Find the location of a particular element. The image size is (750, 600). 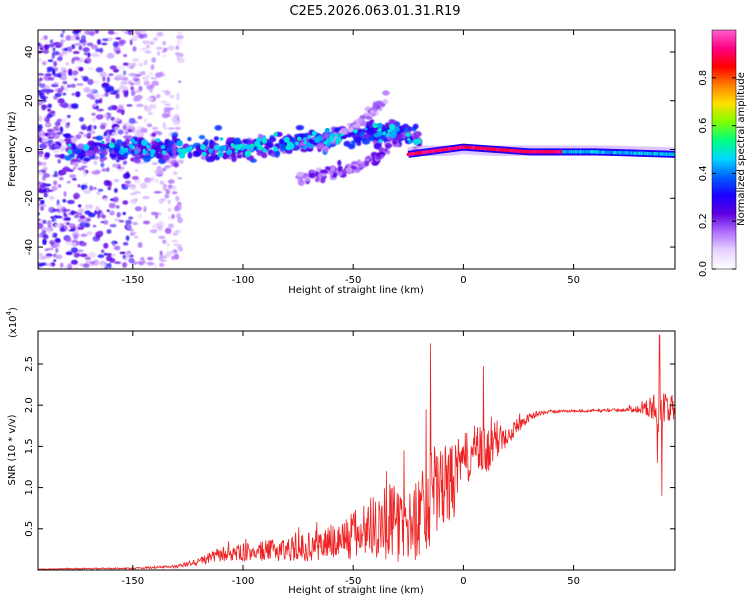

y-tick-label: 2.0 is located at coordinates (29, 405).